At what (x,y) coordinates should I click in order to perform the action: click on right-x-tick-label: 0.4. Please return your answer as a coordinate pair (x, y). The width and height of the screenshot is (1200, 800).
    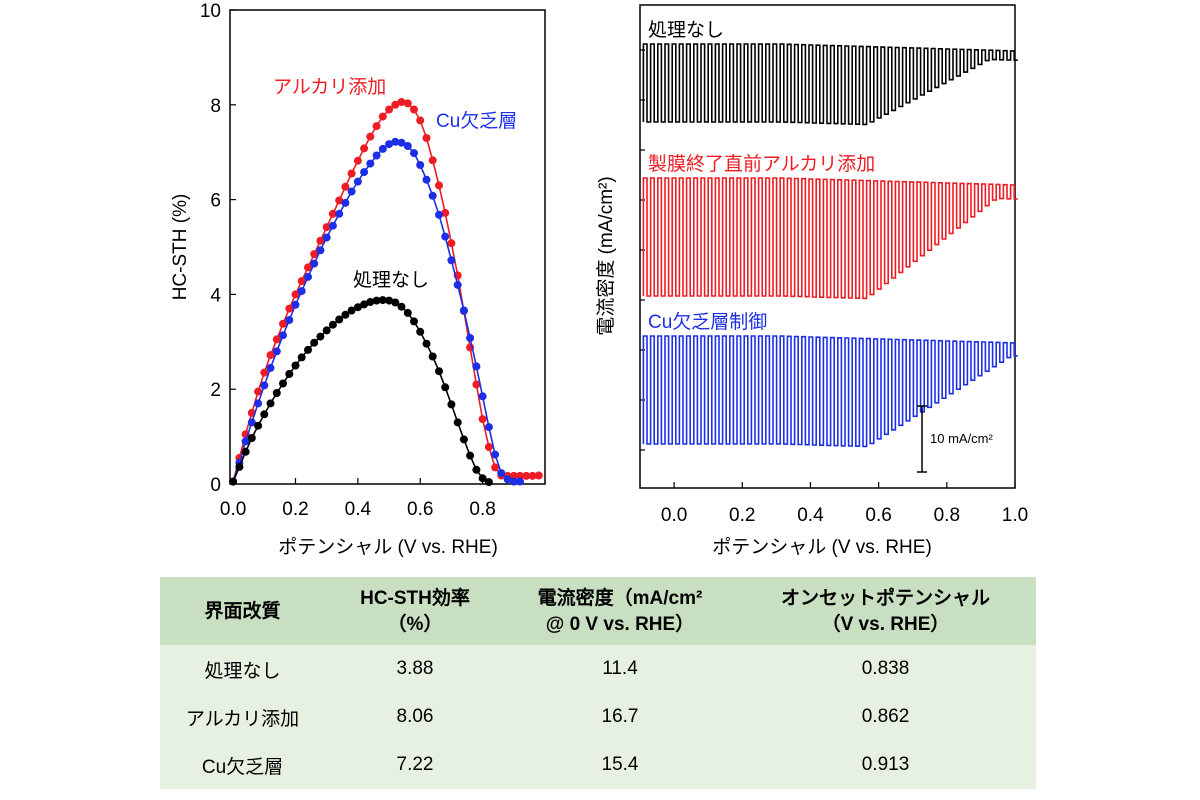
    Looking at the image, I should click on (810, 515).